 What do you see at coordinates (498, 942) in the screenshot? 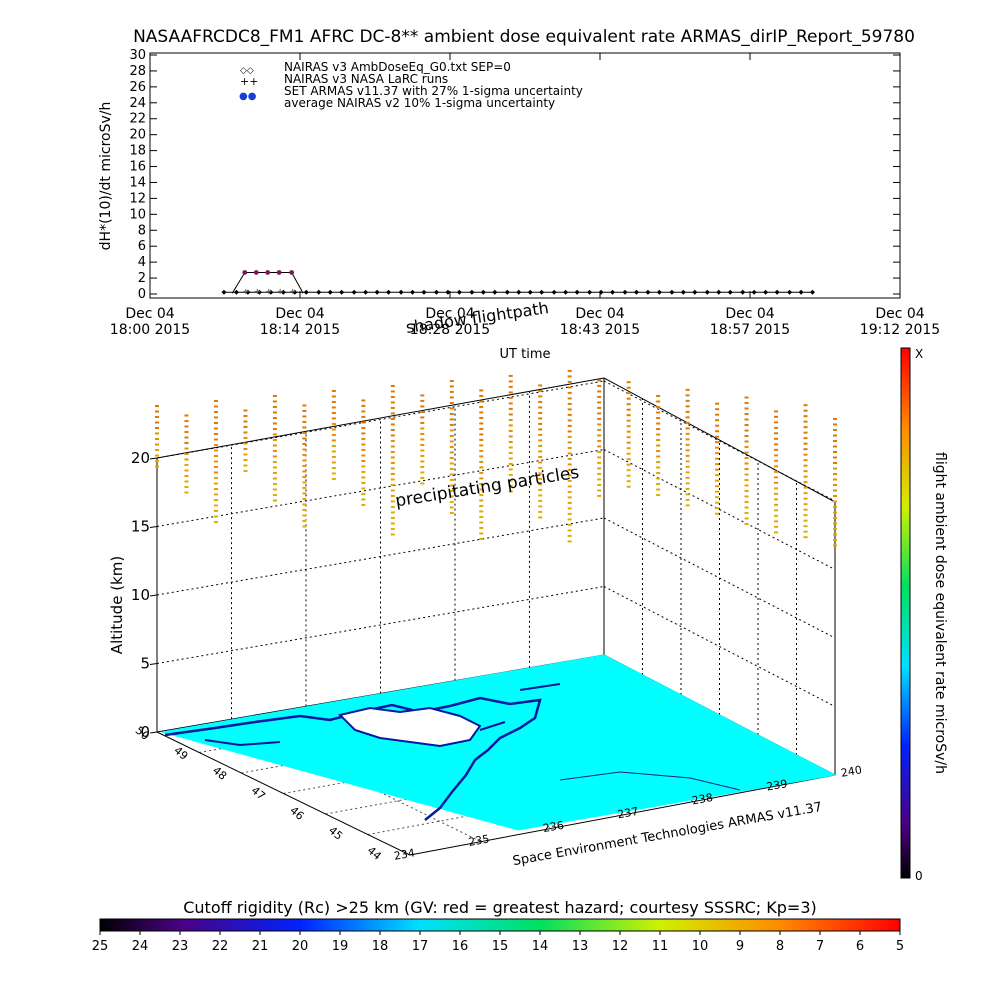
I see `rigidity-colorbar-ticks: 25 24 23 22 21 20 19 18 17 16 15 14 13 12 11 10 9 8 7 6 5` at bounding box center [498, 942].